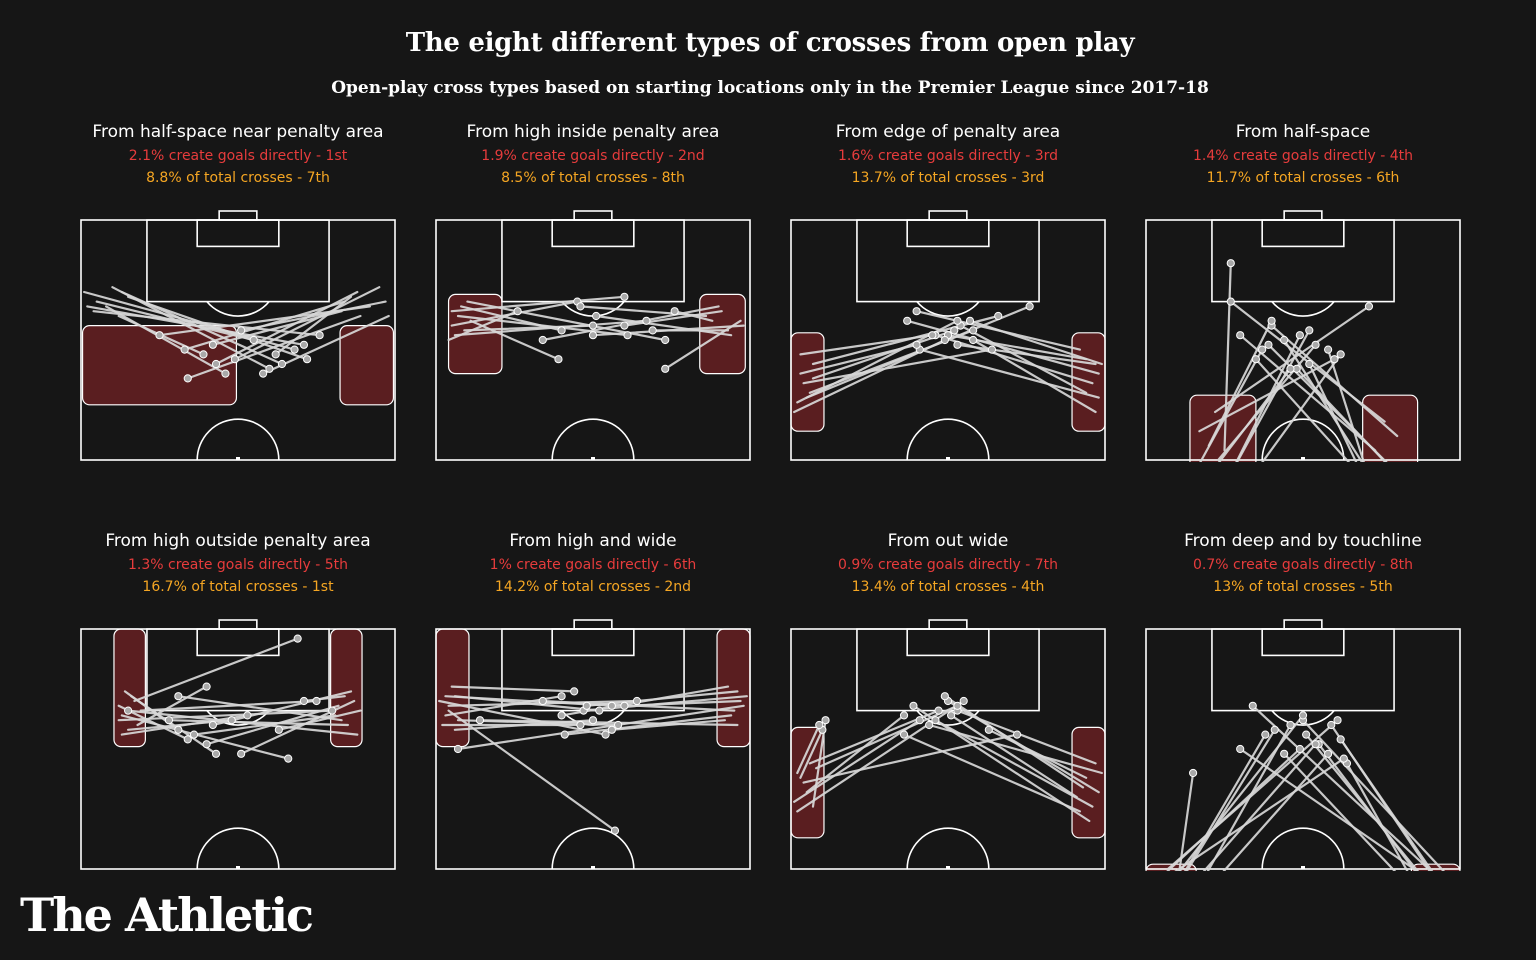 The width and height of the screenshot is (1536, 960). I want to click on pitch-high-inside-penalty-area, so click(593, 335).